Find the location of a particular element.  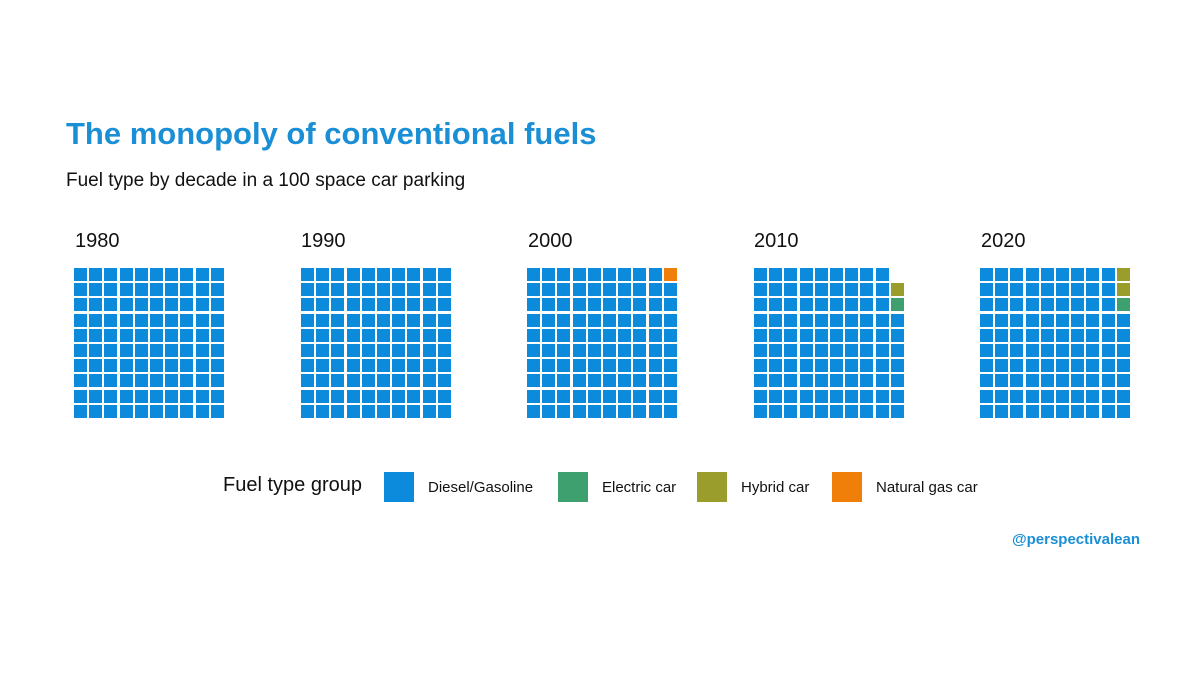

panel-label-1990: 1990 is located at coordinates (323, 241).